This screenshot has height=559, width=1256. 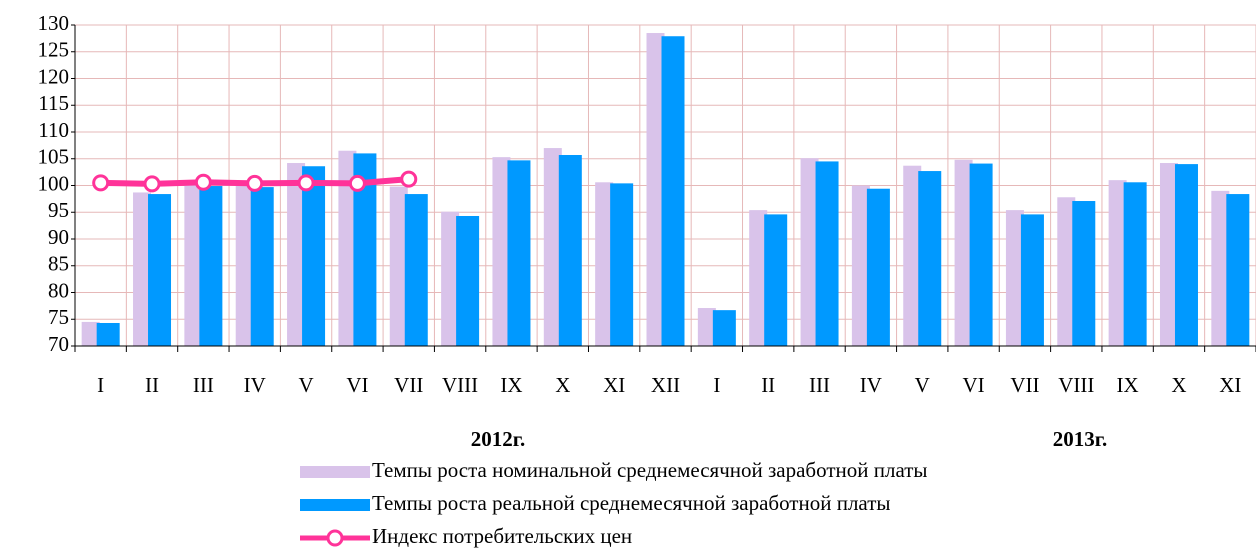 What do you see at coordinates (665, 385) in the screenshot?
I see `x-tick-label: XII` at bounding box center [665, 385].